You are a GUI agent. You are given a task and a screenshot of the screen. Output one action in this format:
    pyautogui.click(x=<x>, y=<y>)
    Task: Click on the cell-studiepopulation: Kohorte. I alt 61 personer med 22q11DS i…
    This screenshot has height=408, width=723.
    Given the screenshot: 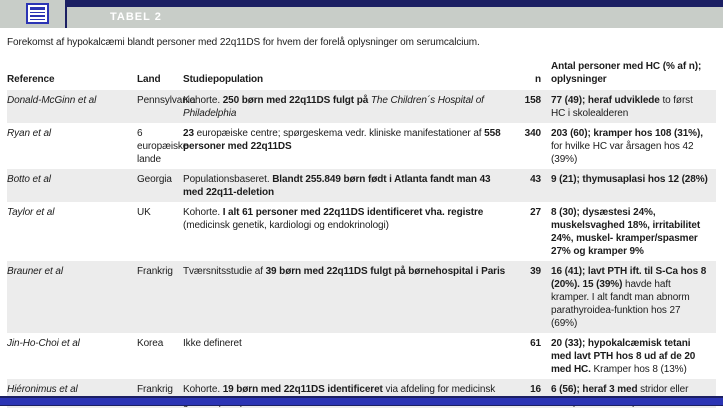 What is the action you would take?
    pyautogui.click(x=333, y=219)
    